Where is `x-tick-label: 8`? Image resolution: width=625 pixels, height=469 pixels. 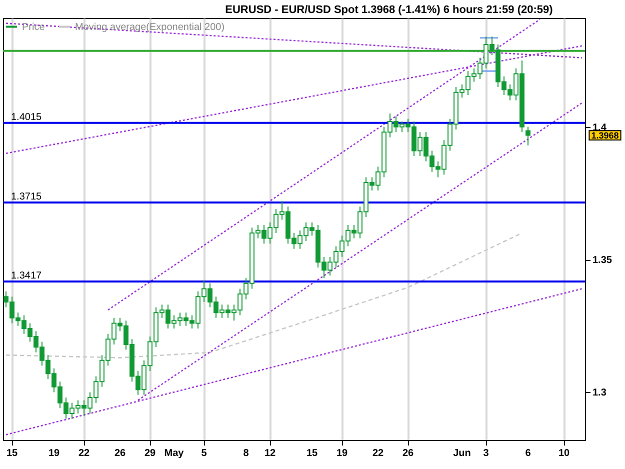
x-tick-label: 8 is located at coordinates (246, 453).